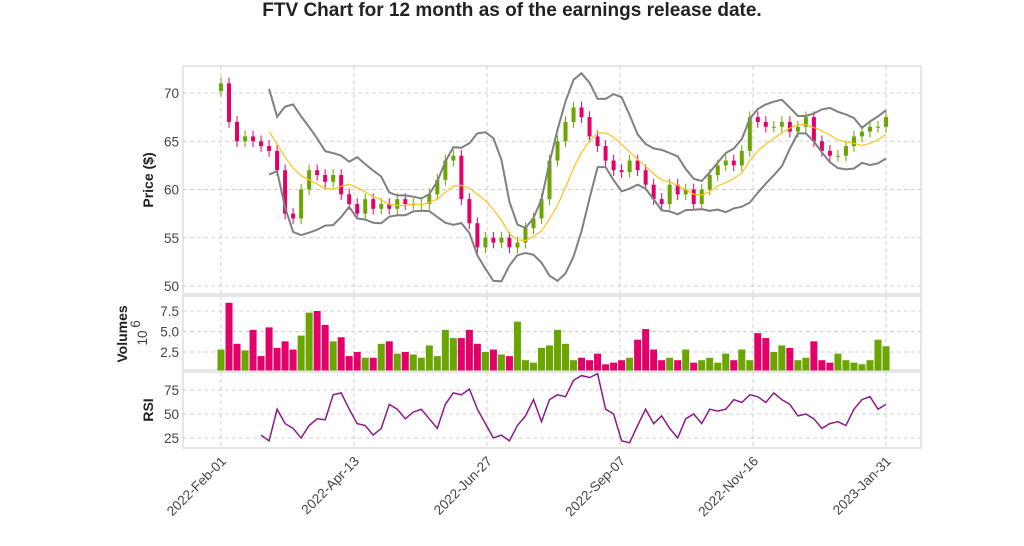 The height and width of the screenshot is (546, 1024). Describe the element at coordinates (728, 487) in the screenshot. I see `x-tick-label: 2022-Nov-16` at that location.